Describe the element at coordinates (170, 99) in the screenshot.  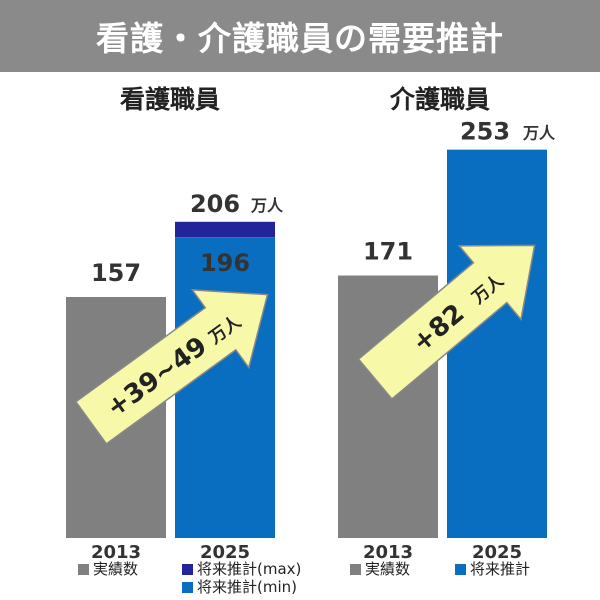
I see `chart-title-1: 看護職員` at that location.